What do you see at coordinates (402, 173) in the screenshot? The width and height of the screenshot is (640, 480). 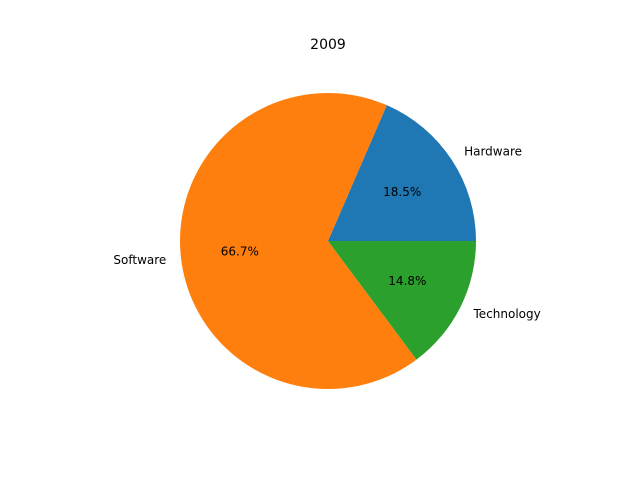 I see `pie-slice-hardware` at bounding box center [402, 173].